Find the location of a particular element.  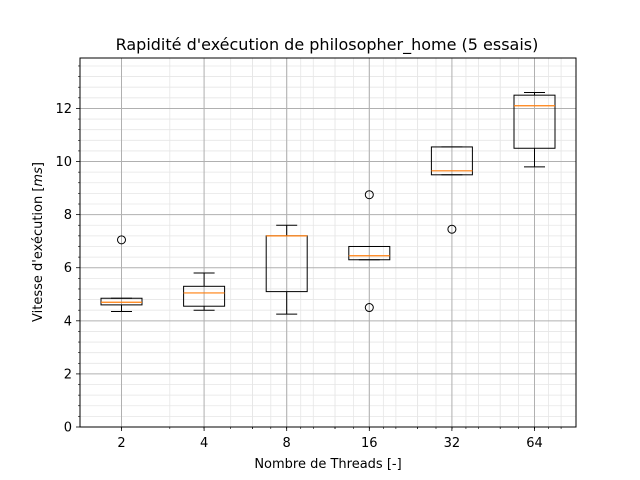

y-axis-label-suffix: ] is located at coordinates (38, 164).